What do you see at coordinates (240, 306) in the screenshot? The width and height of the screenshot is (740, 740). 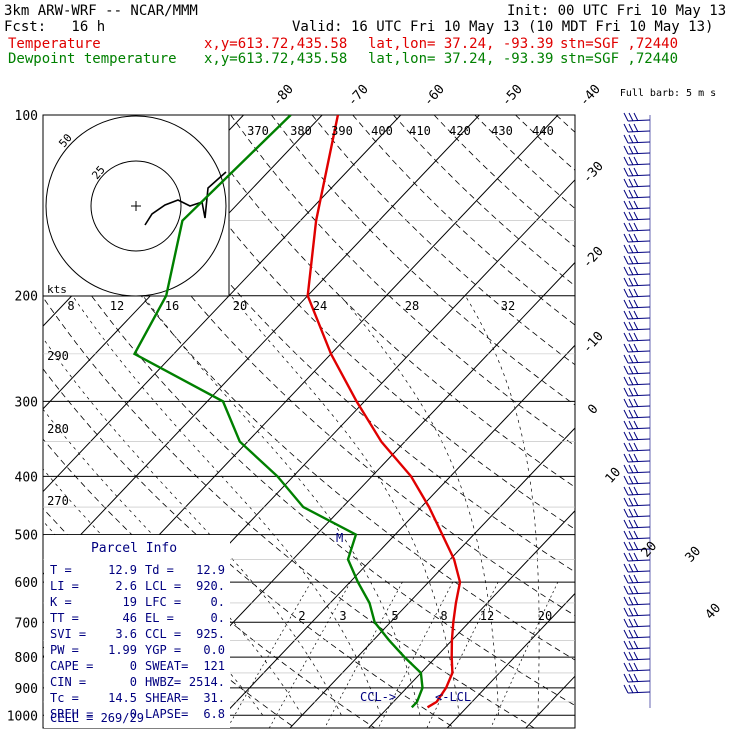 I see `temp-tick-label: 20` at bounding box center [240, 306].